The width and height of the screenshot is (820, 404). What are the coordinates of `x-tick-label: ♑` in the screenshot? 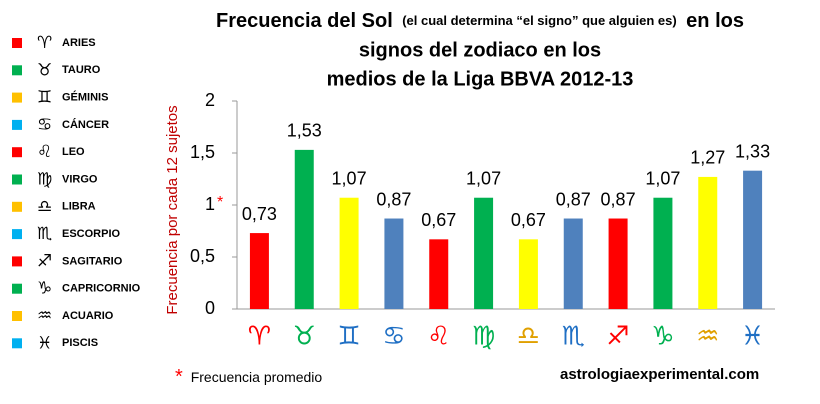 It's located at (662, 337).